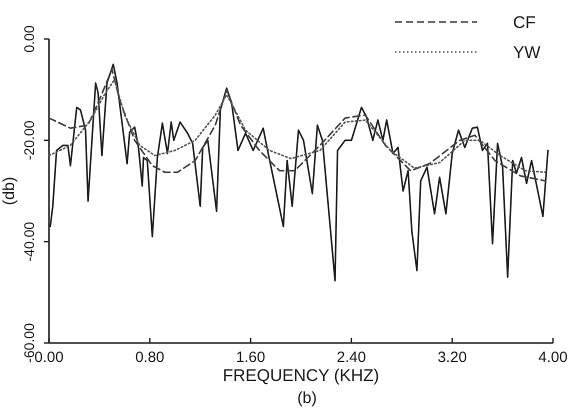 The height and width of the screenshot is (412, 583). What do you see at coordinates (29, 242) in the screenshot?
I see `y-tick-label: -40.00` at bounding box center [29, 242].